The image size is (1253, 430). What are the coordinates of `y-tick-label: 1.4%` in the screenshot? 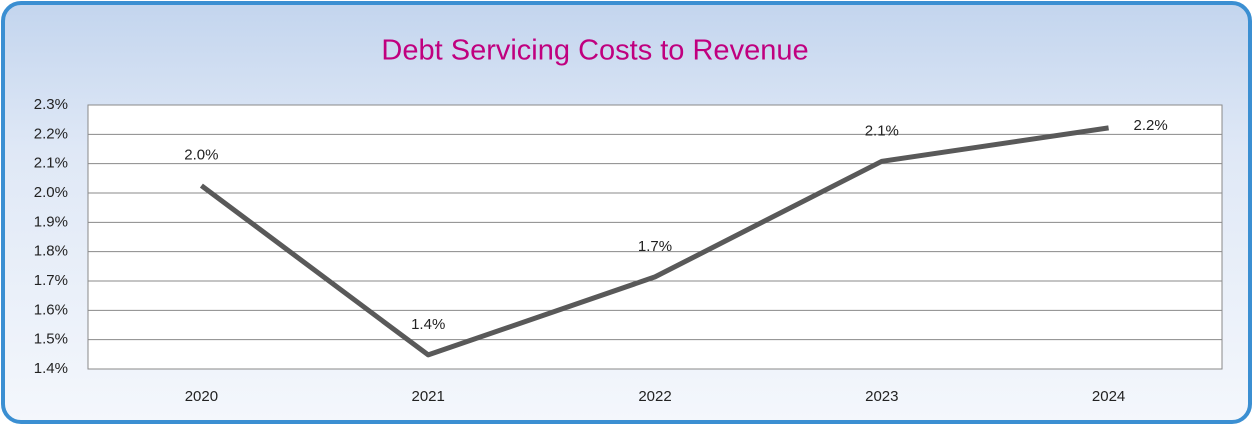 It's located at (51, 368).